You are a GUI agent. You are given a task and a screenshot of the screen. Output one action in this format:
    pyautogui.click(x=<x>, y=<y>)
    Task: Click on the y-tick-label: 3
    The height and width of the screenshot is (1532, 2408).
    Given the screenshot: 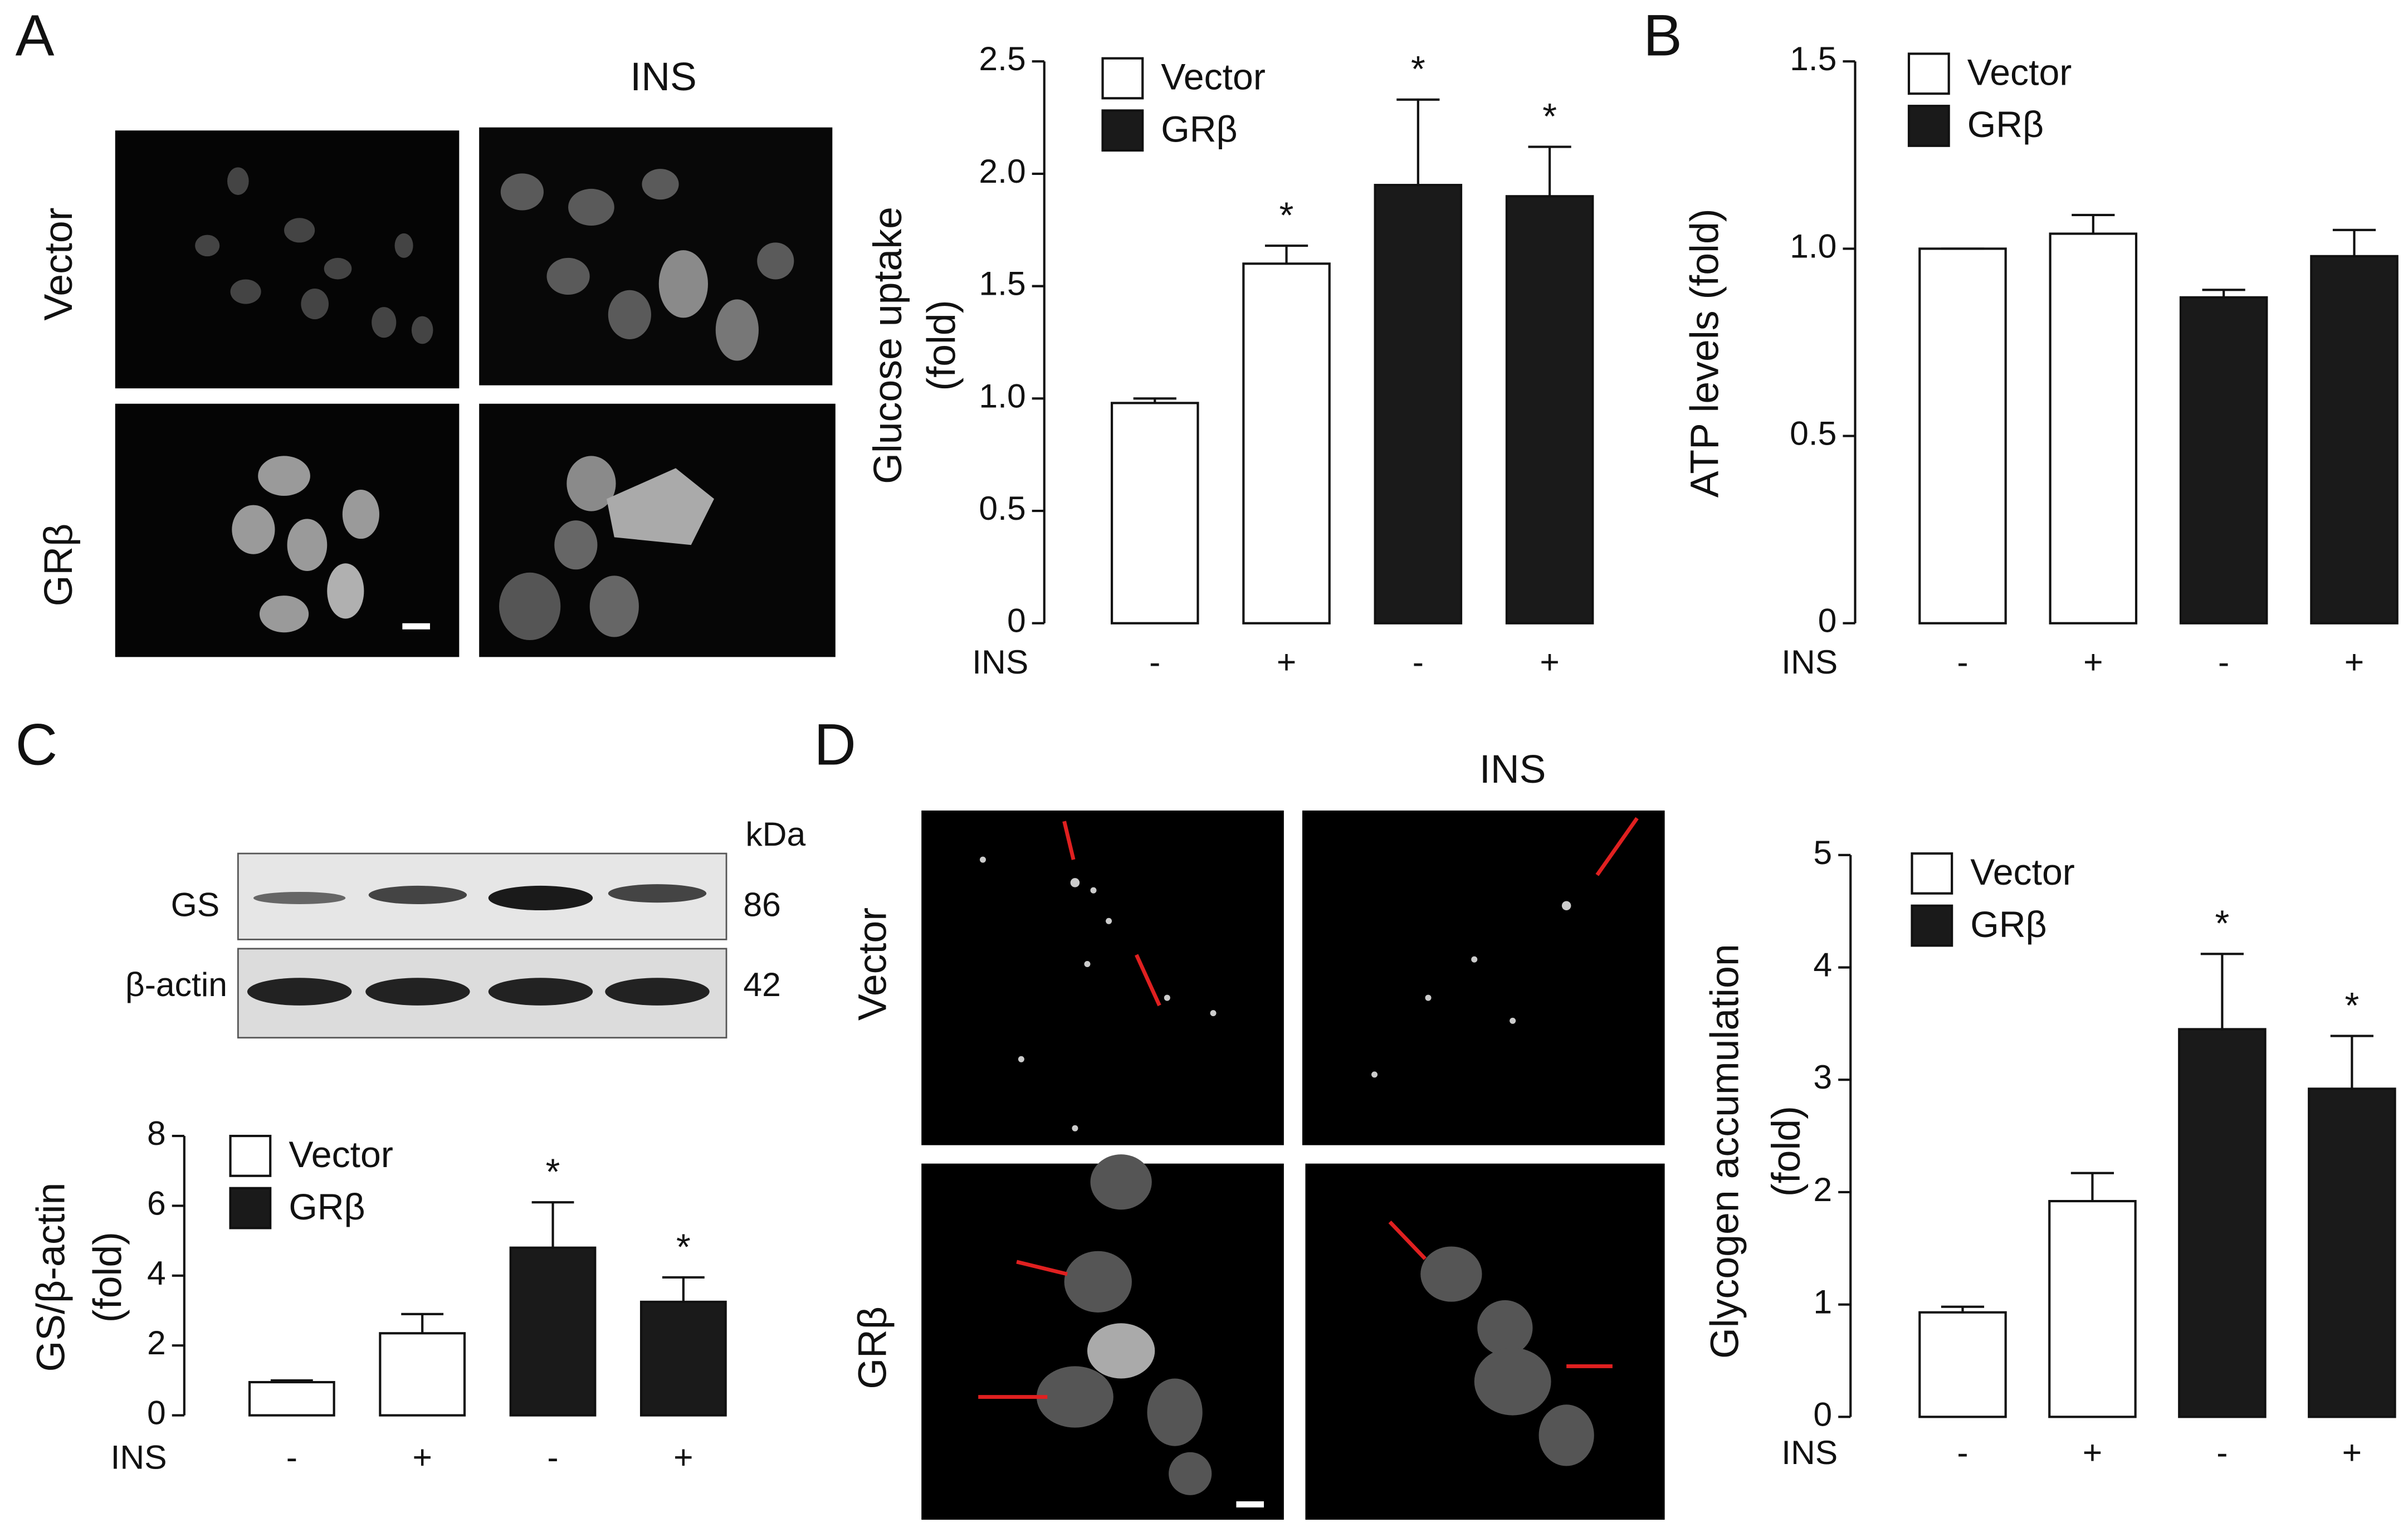 What is the action you would take?
    pyautogui.click(x=1822, y=1077)
    